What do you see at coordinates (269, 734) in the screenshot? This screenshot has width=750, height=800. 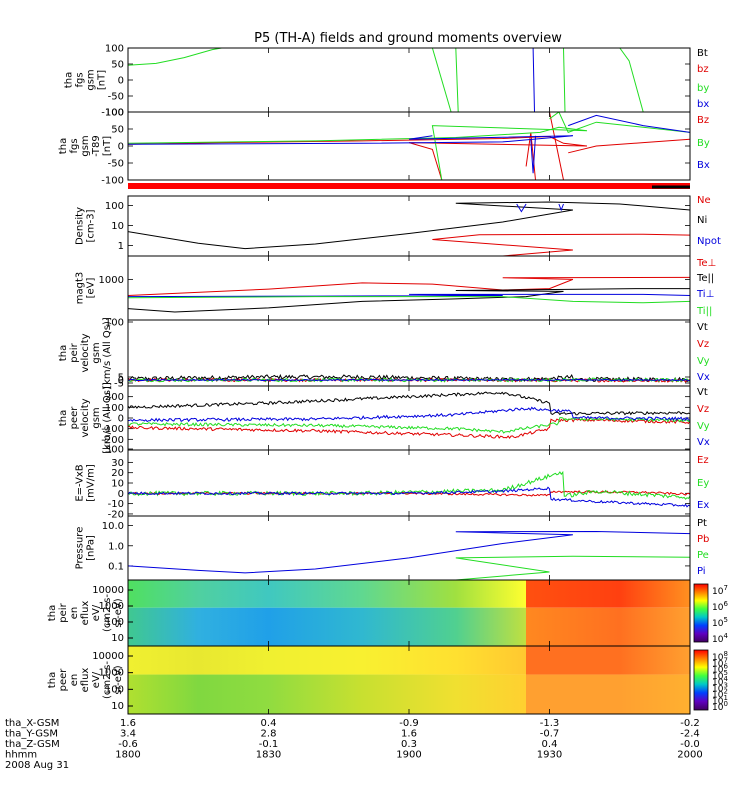 I see `x-row-value: 2.8` at bounding box center [269, 734].